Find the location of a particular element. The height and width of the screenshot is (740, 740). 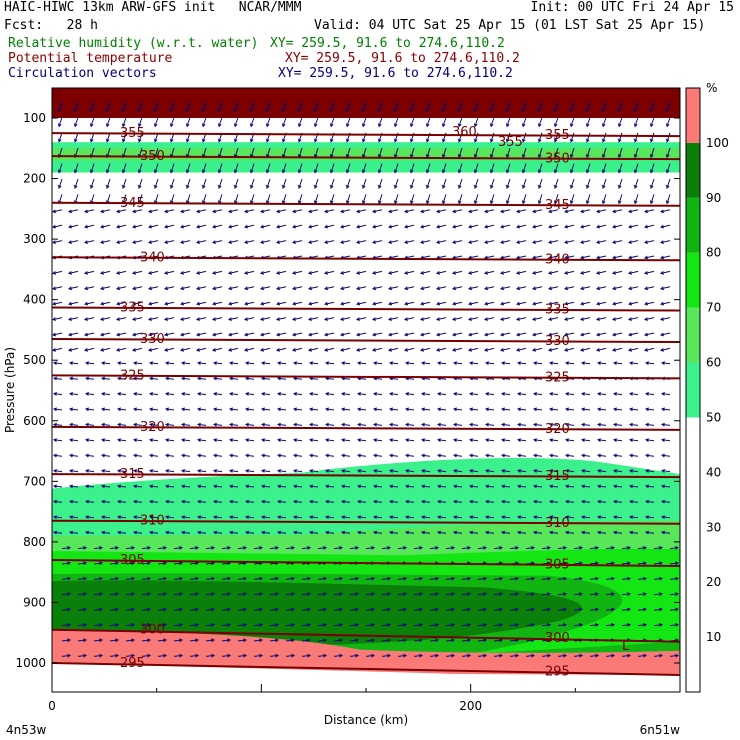

theta-label-305: 305 is located at coordinates (132, 560).